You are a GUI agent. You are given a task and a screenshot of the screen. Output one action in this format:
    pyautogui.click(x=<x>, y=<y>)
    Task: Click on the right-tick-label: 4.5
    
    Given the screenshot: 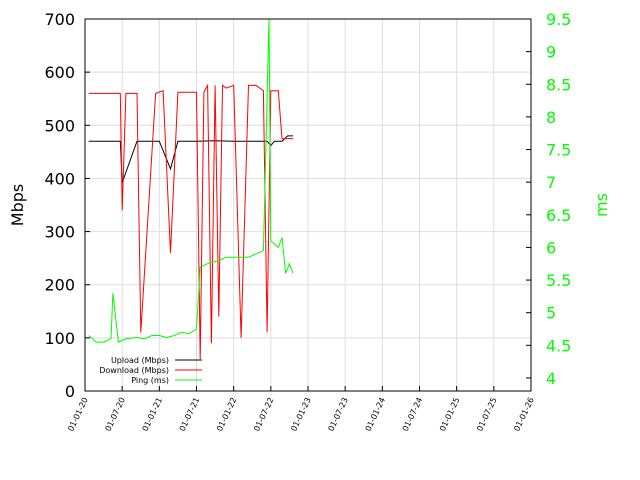 What is the action you would take?
    pyautogui.click(x=558, y=345)
    